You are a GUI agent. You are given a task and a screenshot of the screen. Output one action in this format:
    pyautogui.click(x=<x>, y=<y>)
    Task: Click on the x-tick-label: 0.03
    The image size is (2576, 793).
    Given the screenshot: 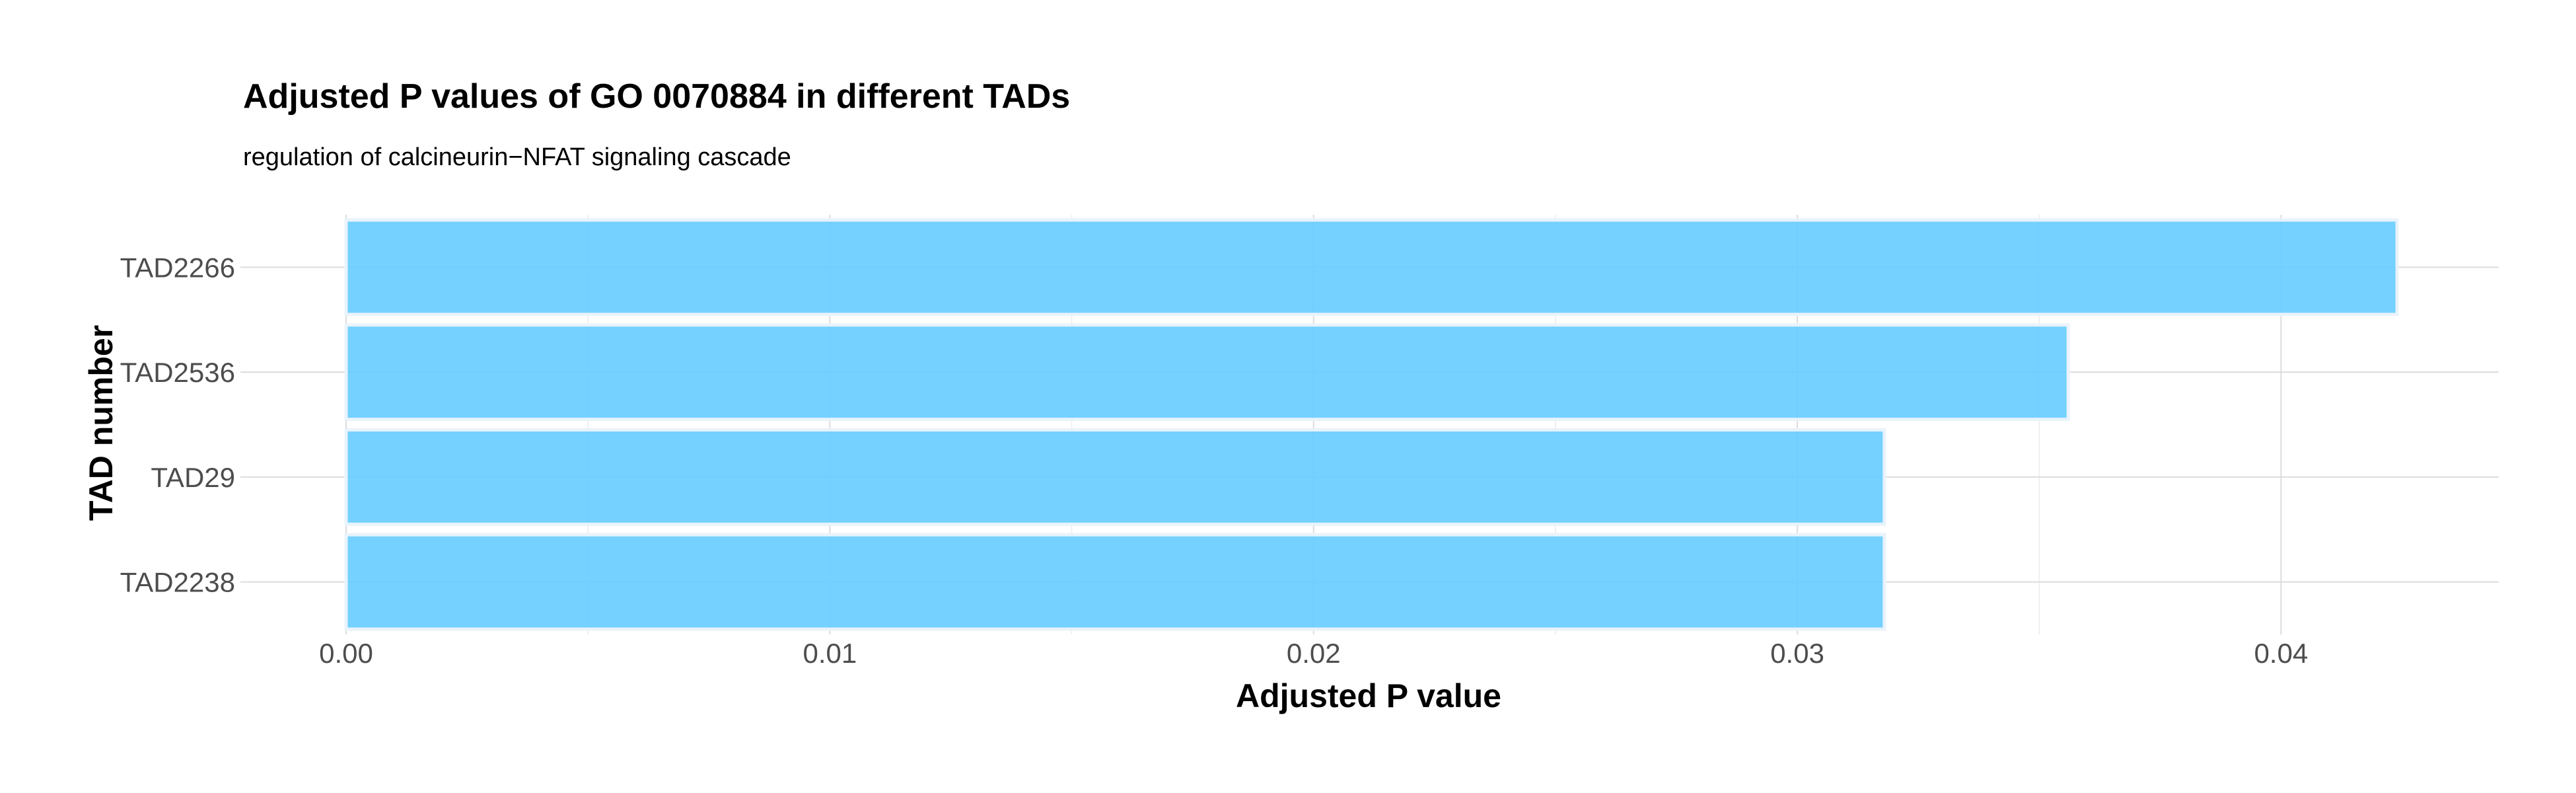 What is the action you would take?
    pyautogui.click(x=1797, y=654)
    